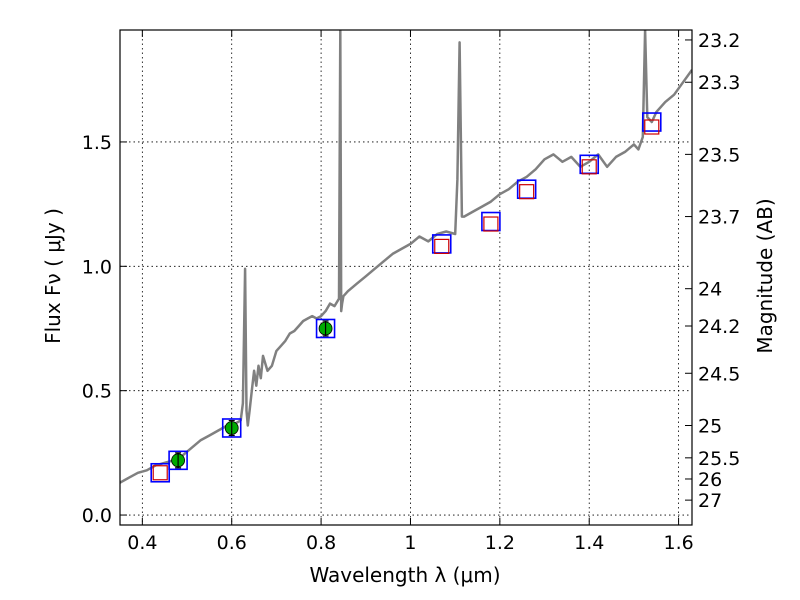 Image resolution: width=800 pixels, height=600 pixels. I want to click on x-tick-label: 0.8, so click(321, 543).